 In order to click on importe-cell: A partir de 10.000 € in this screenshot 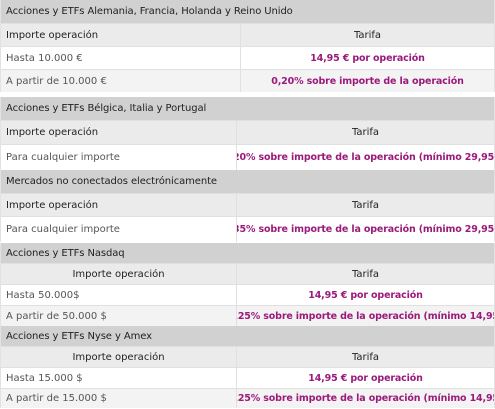, I will do `click(121, 81)`.